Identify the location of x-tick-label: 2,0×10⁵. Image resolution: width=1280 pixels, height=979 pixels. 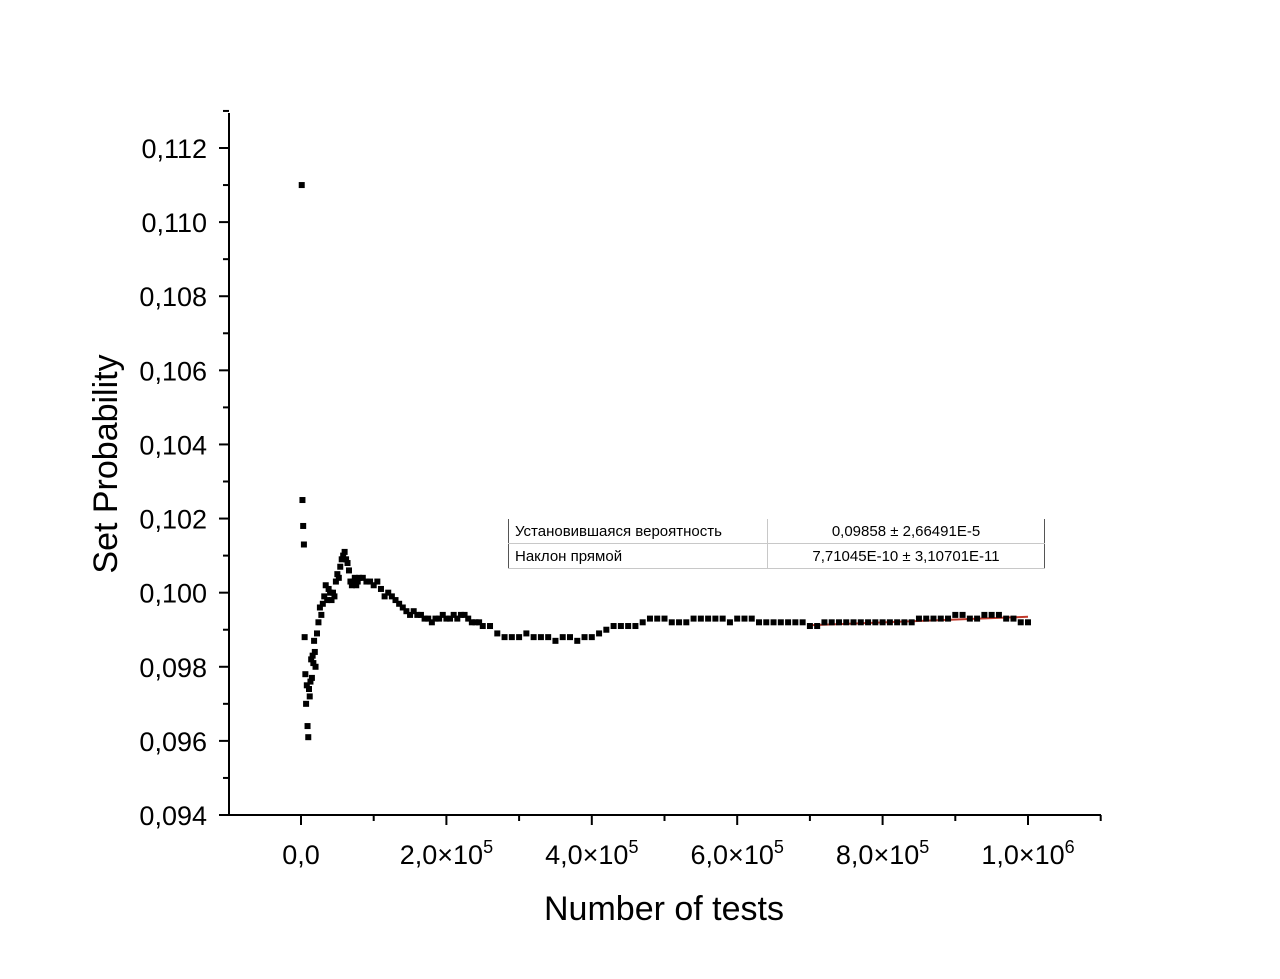
(446, 853).